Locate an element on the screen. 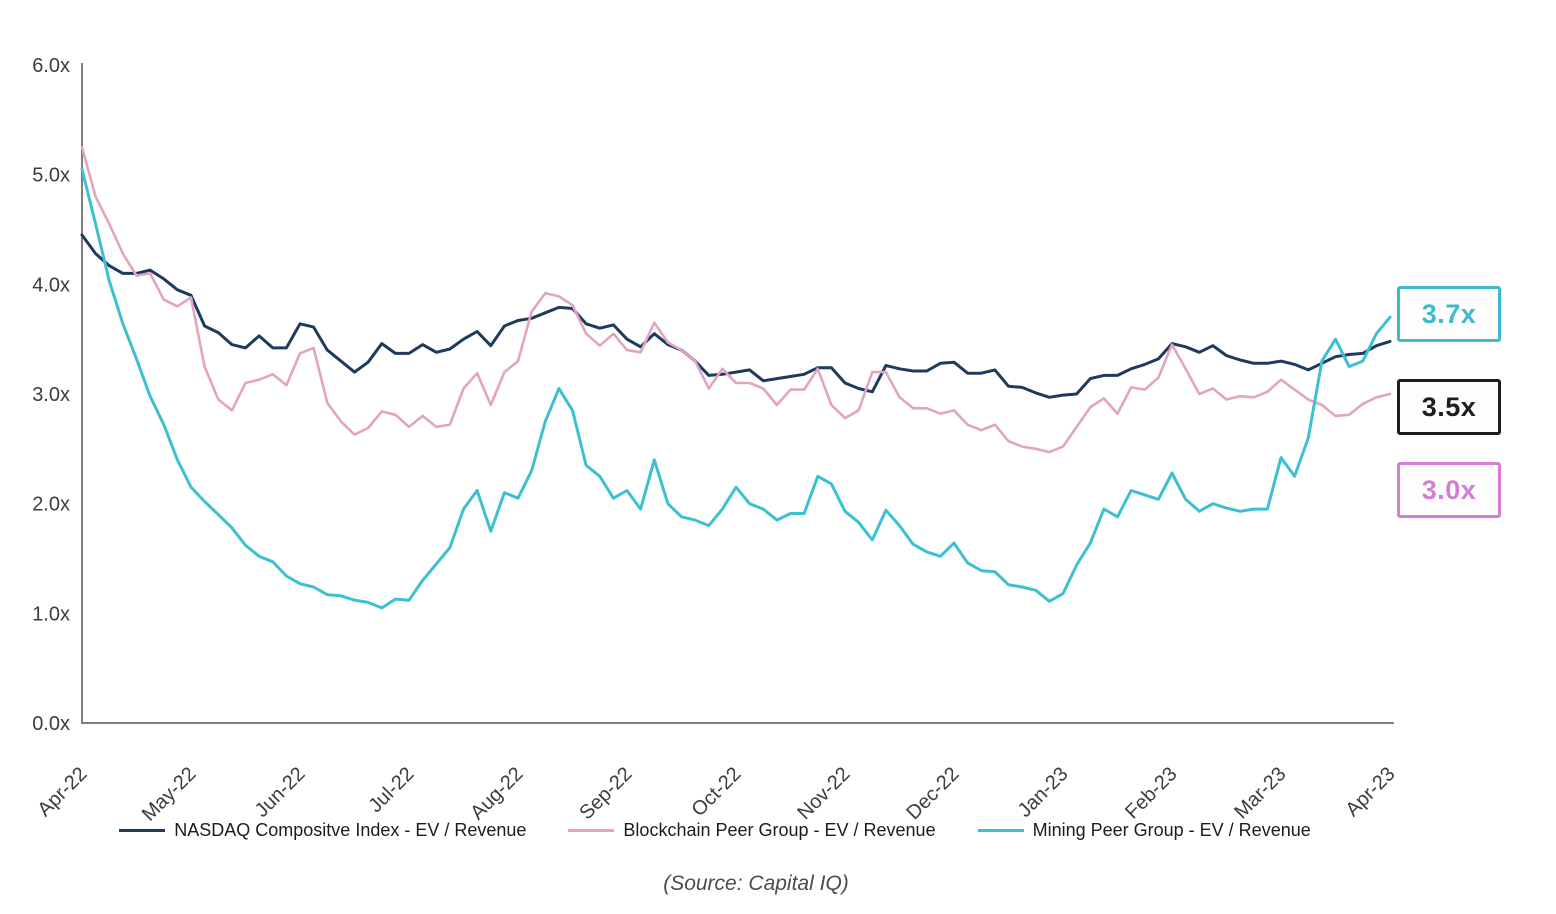 This screenshot has height=914, width=1556. y-tick-label: 1.0x is located at coordinates (51, 614).